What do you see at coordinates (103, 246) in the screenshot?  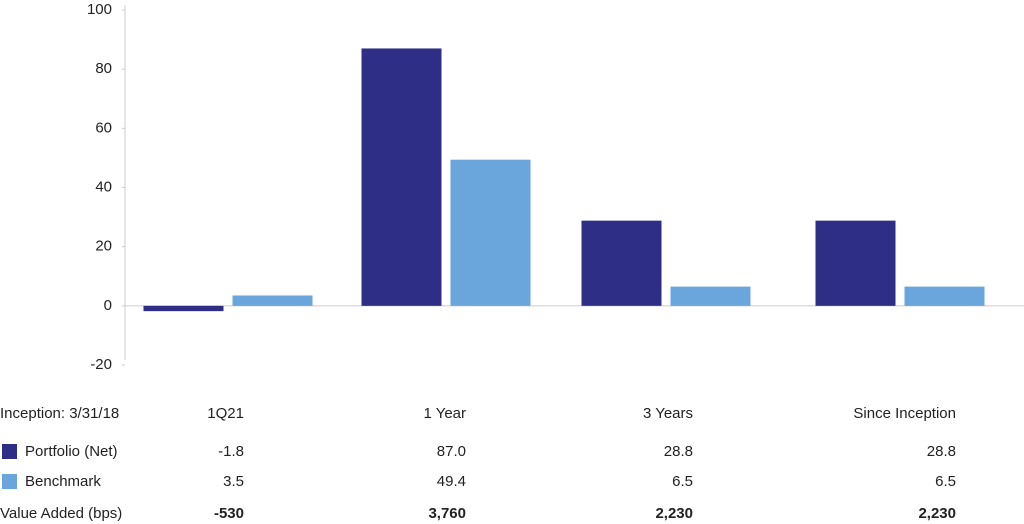 I see `y-tick-label: 20` at bounding box center [103, 246].